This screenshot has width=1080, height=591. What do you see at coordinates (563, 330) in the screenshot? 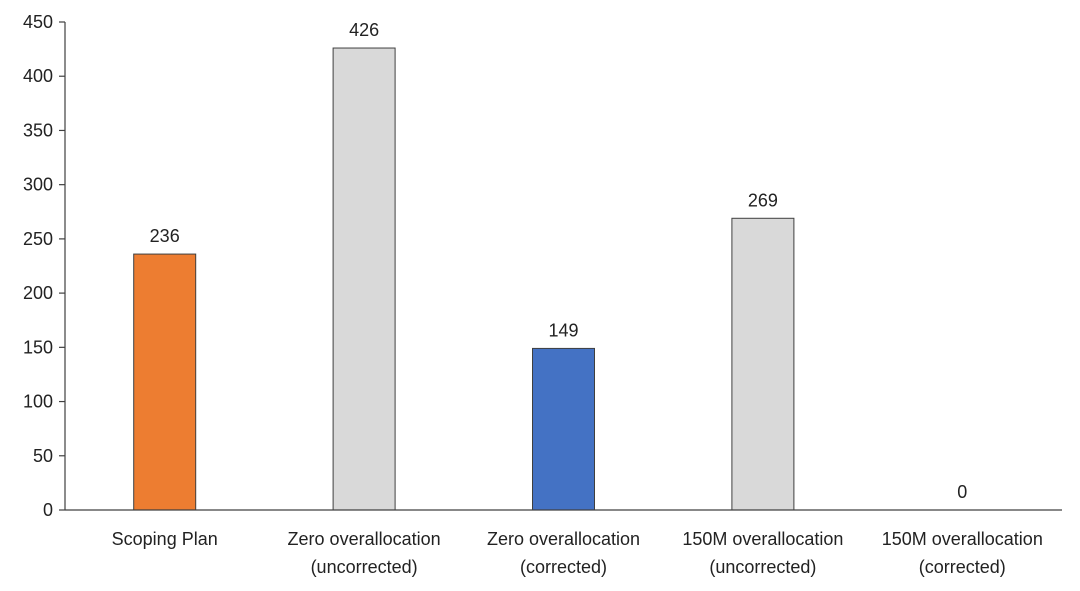
I see `data-label: 149` at bounding box center [563, 330].